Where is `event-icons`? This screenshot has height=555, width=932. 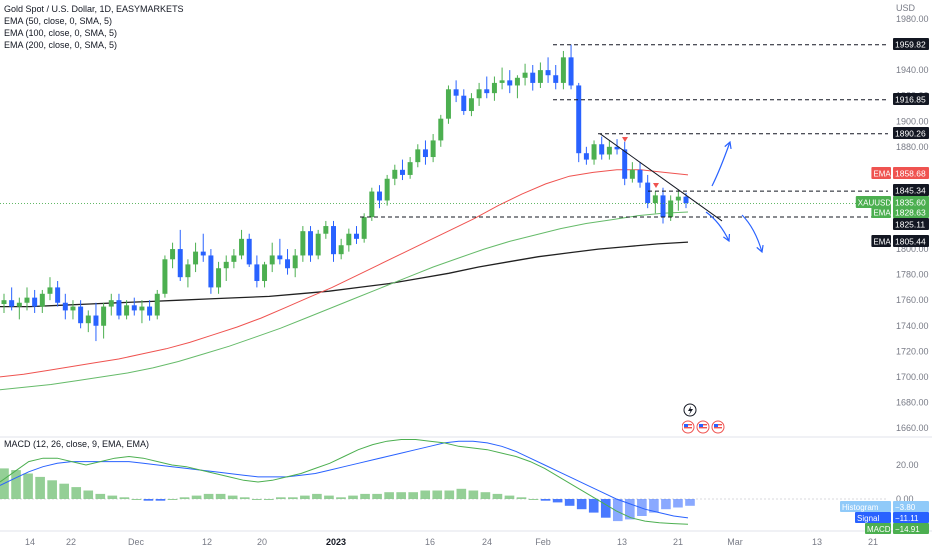
event-icons is located at coordinates (703, 418).